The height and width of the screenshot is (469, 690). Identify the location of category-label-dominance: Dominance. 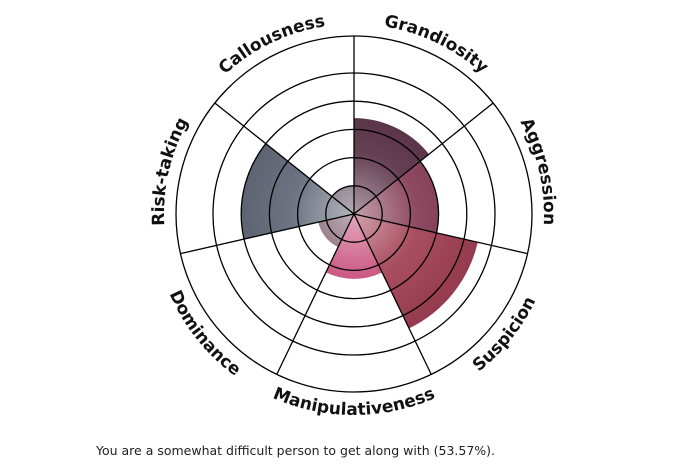
(205, 333).